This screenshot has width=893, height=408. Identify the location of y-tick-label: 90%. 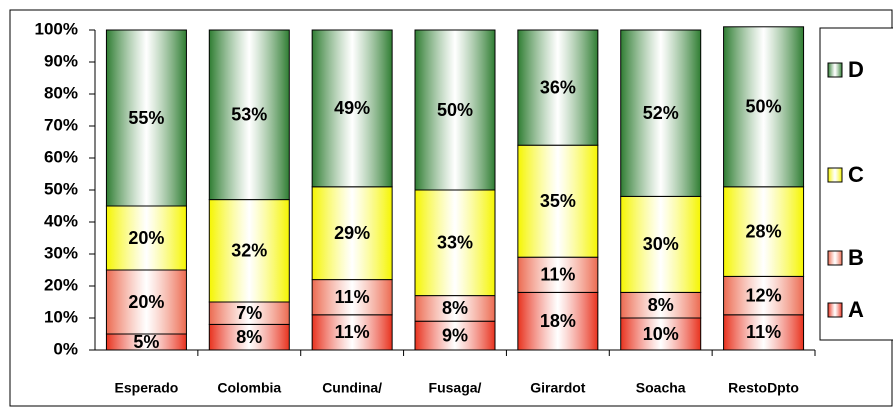
(61, 60).